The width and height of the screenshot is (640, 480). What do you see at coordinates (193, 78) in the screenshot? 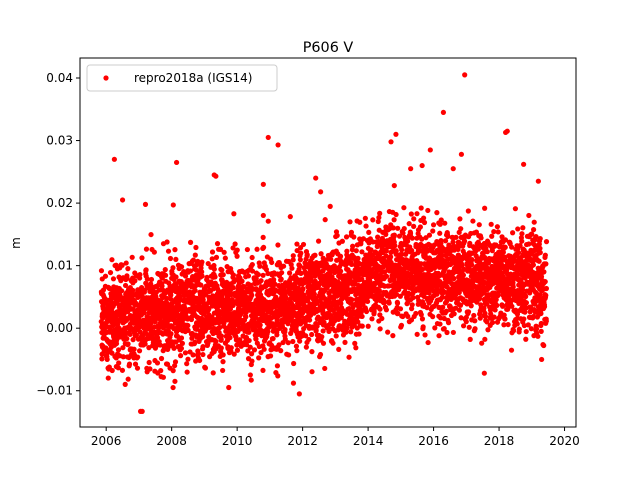
I see `legend-label: repro2018a (IGS14)` at bounding box center [193, 78].